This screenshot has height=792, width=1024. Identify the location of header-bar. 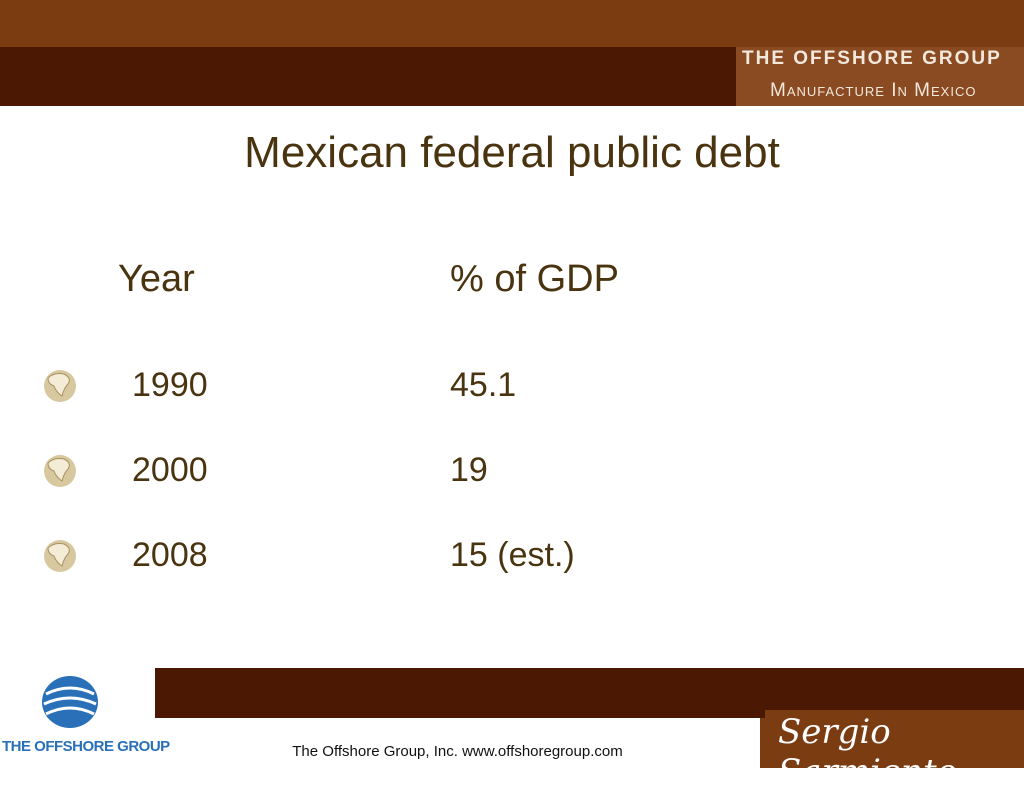
(512, 23).